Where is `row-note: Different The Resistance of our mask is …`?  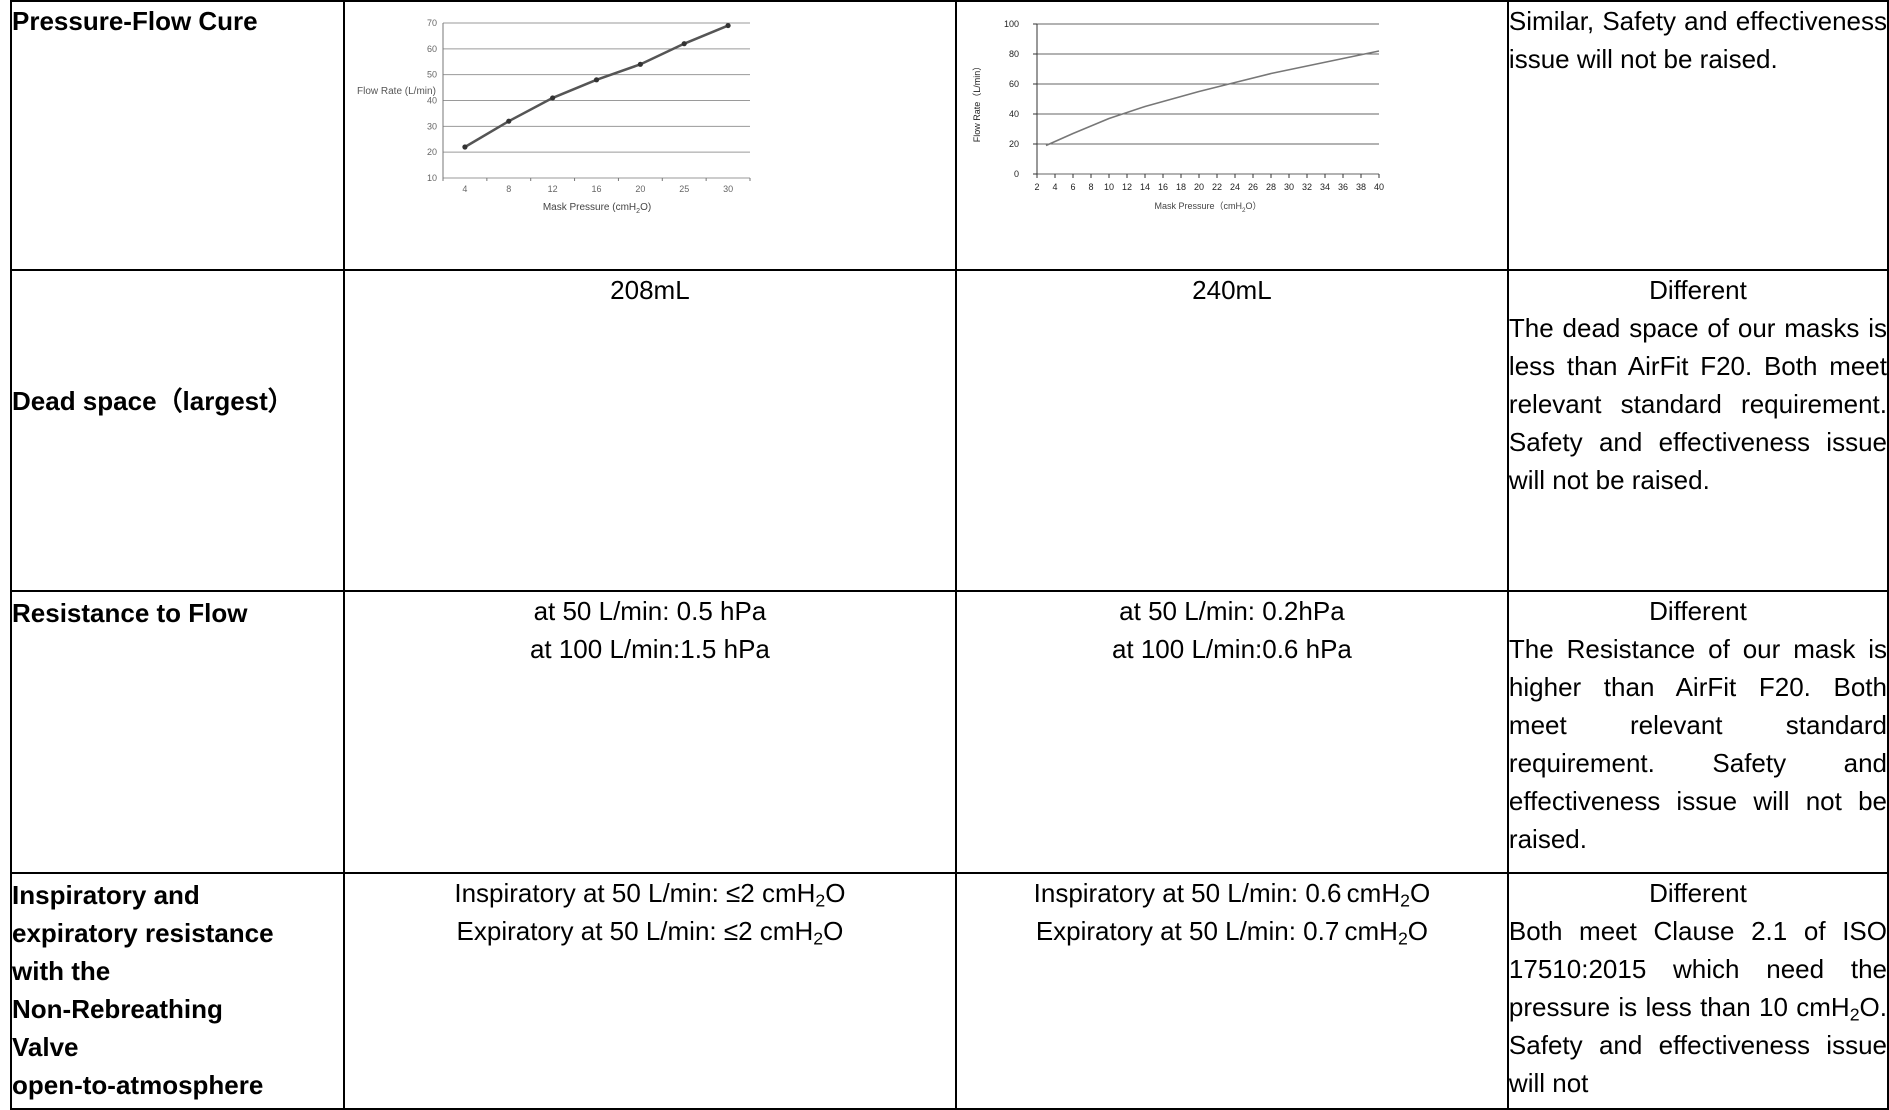
row-note: Different The Resistance of our mask is … is located at coordinates (1697, 732).